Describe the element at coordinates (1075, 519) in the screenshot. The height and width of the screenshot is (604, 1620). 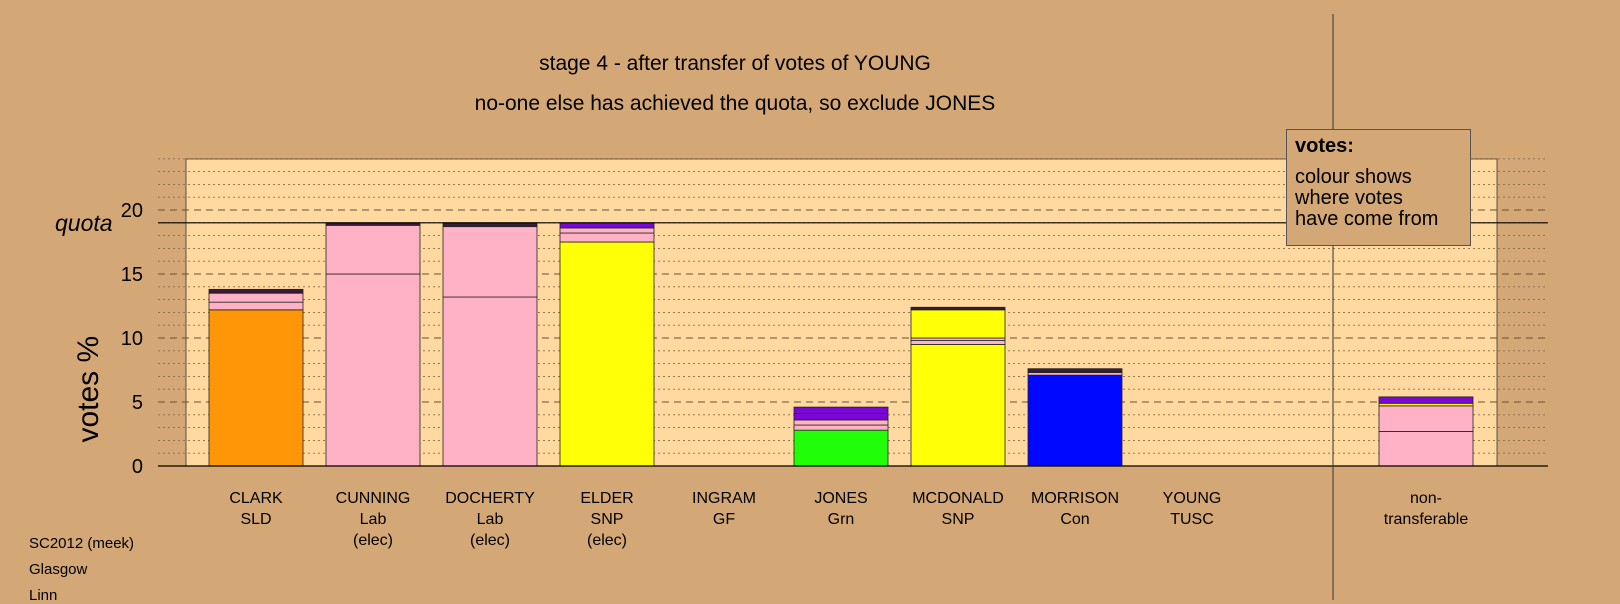
I see `category-label-line: Con` at that location.